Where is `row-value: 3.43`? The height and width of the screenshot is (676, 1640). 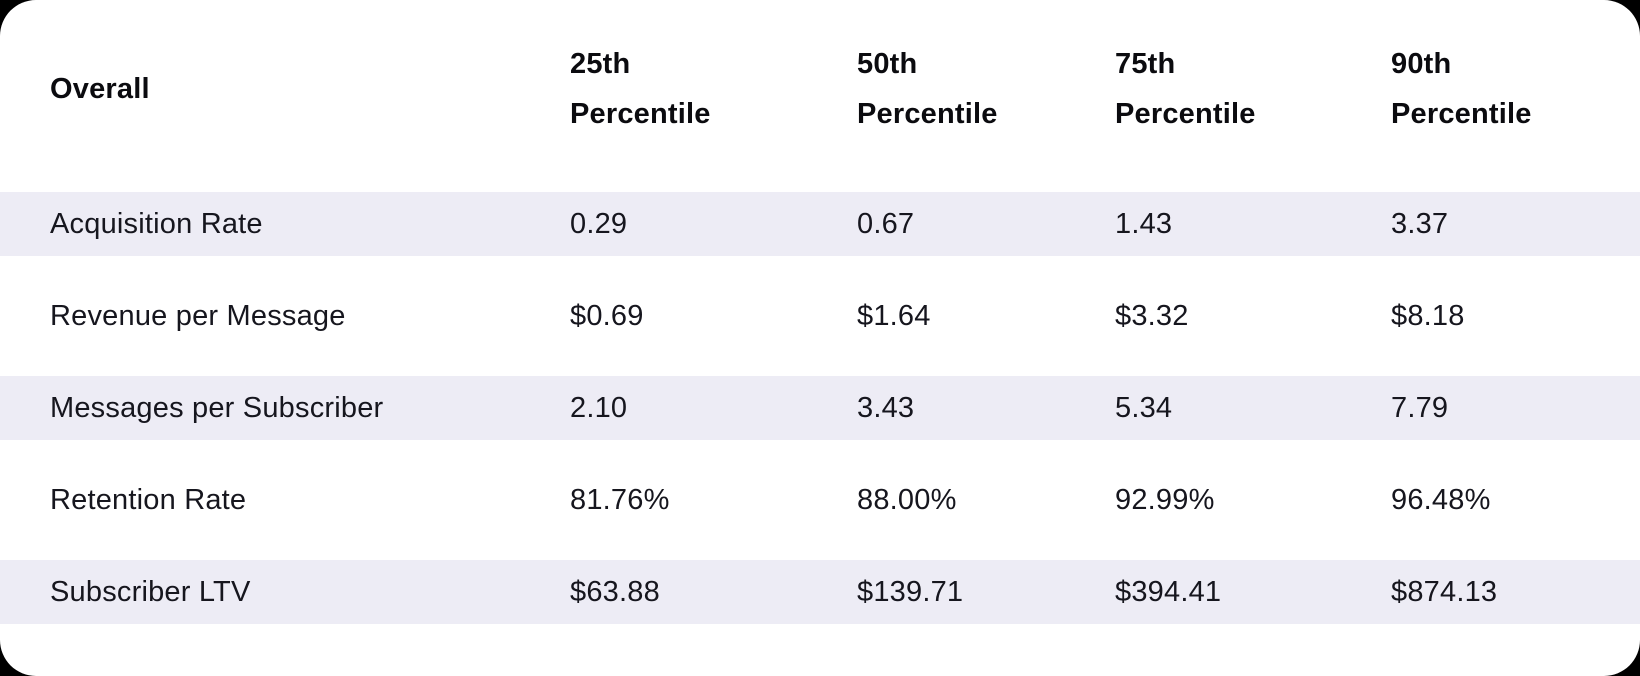
row-value: 3.43 is located at coordinates (886, 407).